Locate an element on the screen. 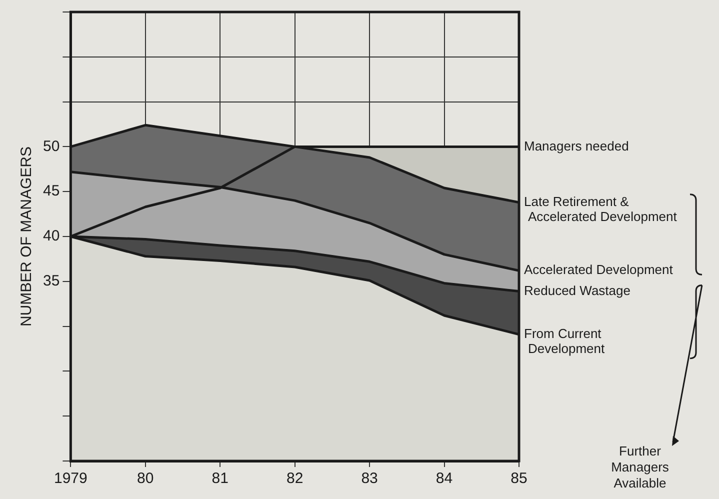 Image resolution: width=719 pixels, height=499 pixels. y-axis-title: NUMBER OF MANAGERS is located at coordinates (27, 236).